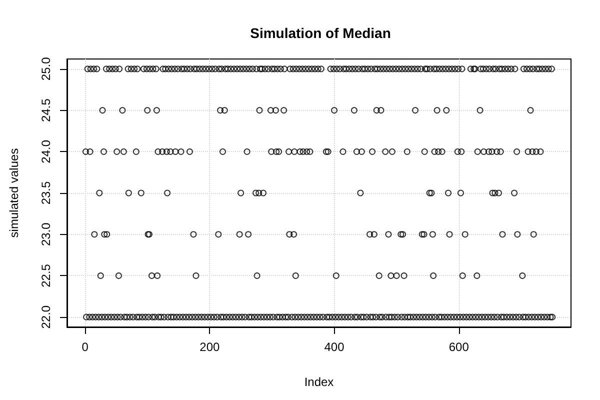 The height and width of the screenshot is (400, 600). What do you see at coordinates (459, 347) in the screenshot?
I see `x-tick-label: 600` at bounding box center [459, 347].